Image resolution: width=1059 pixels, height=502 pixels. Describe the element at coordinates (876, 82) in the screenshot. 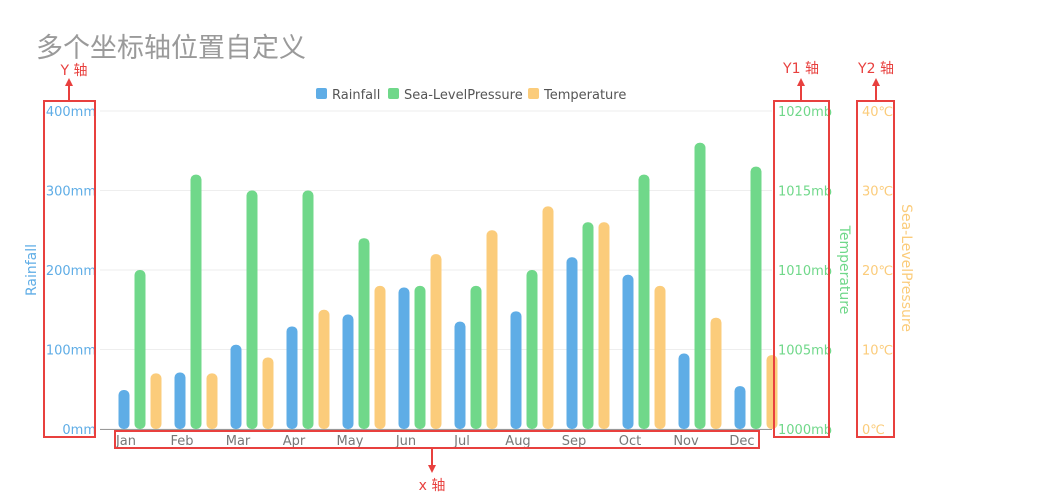

I see `y2-axis-arrow-head` at that location.